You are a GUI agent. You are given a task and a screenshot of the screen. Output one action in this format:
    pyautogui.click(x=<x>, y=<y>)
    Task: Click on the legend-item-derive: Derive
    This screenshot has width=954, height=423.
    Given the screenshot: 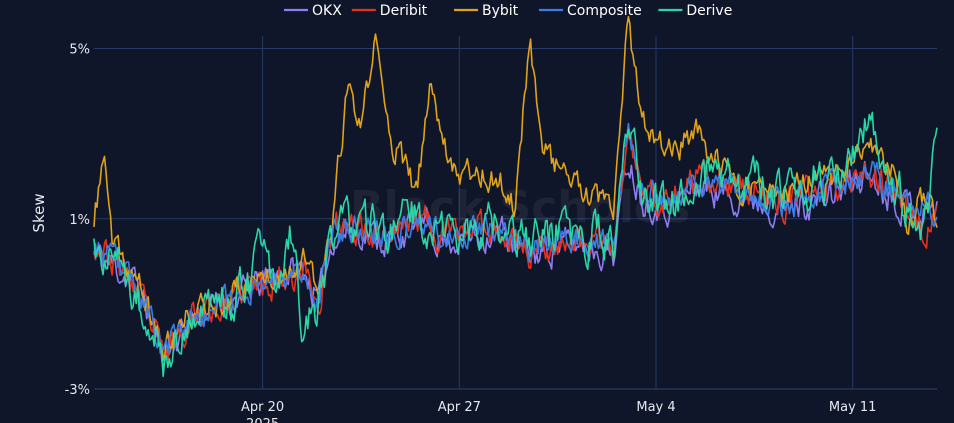 What is the action you would take?
    pyautogui.click(x=695, y=11)
    